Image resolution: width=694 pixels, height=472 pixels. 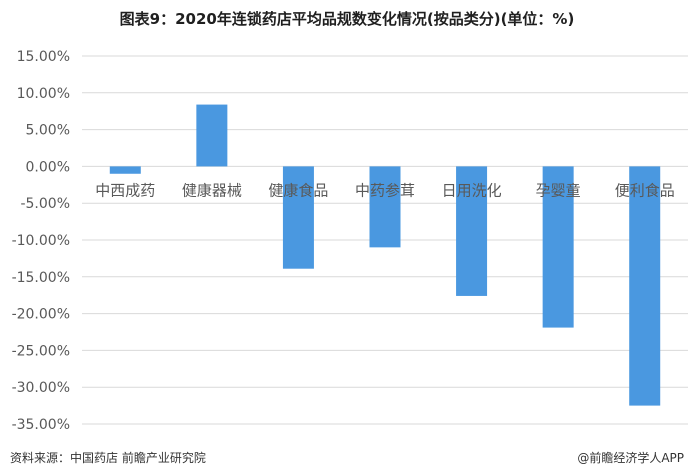 What do you see at coordinates (558, 190) in the screenshot?
I see `category-label: 孕婴童` at bounding box center [558, 190].